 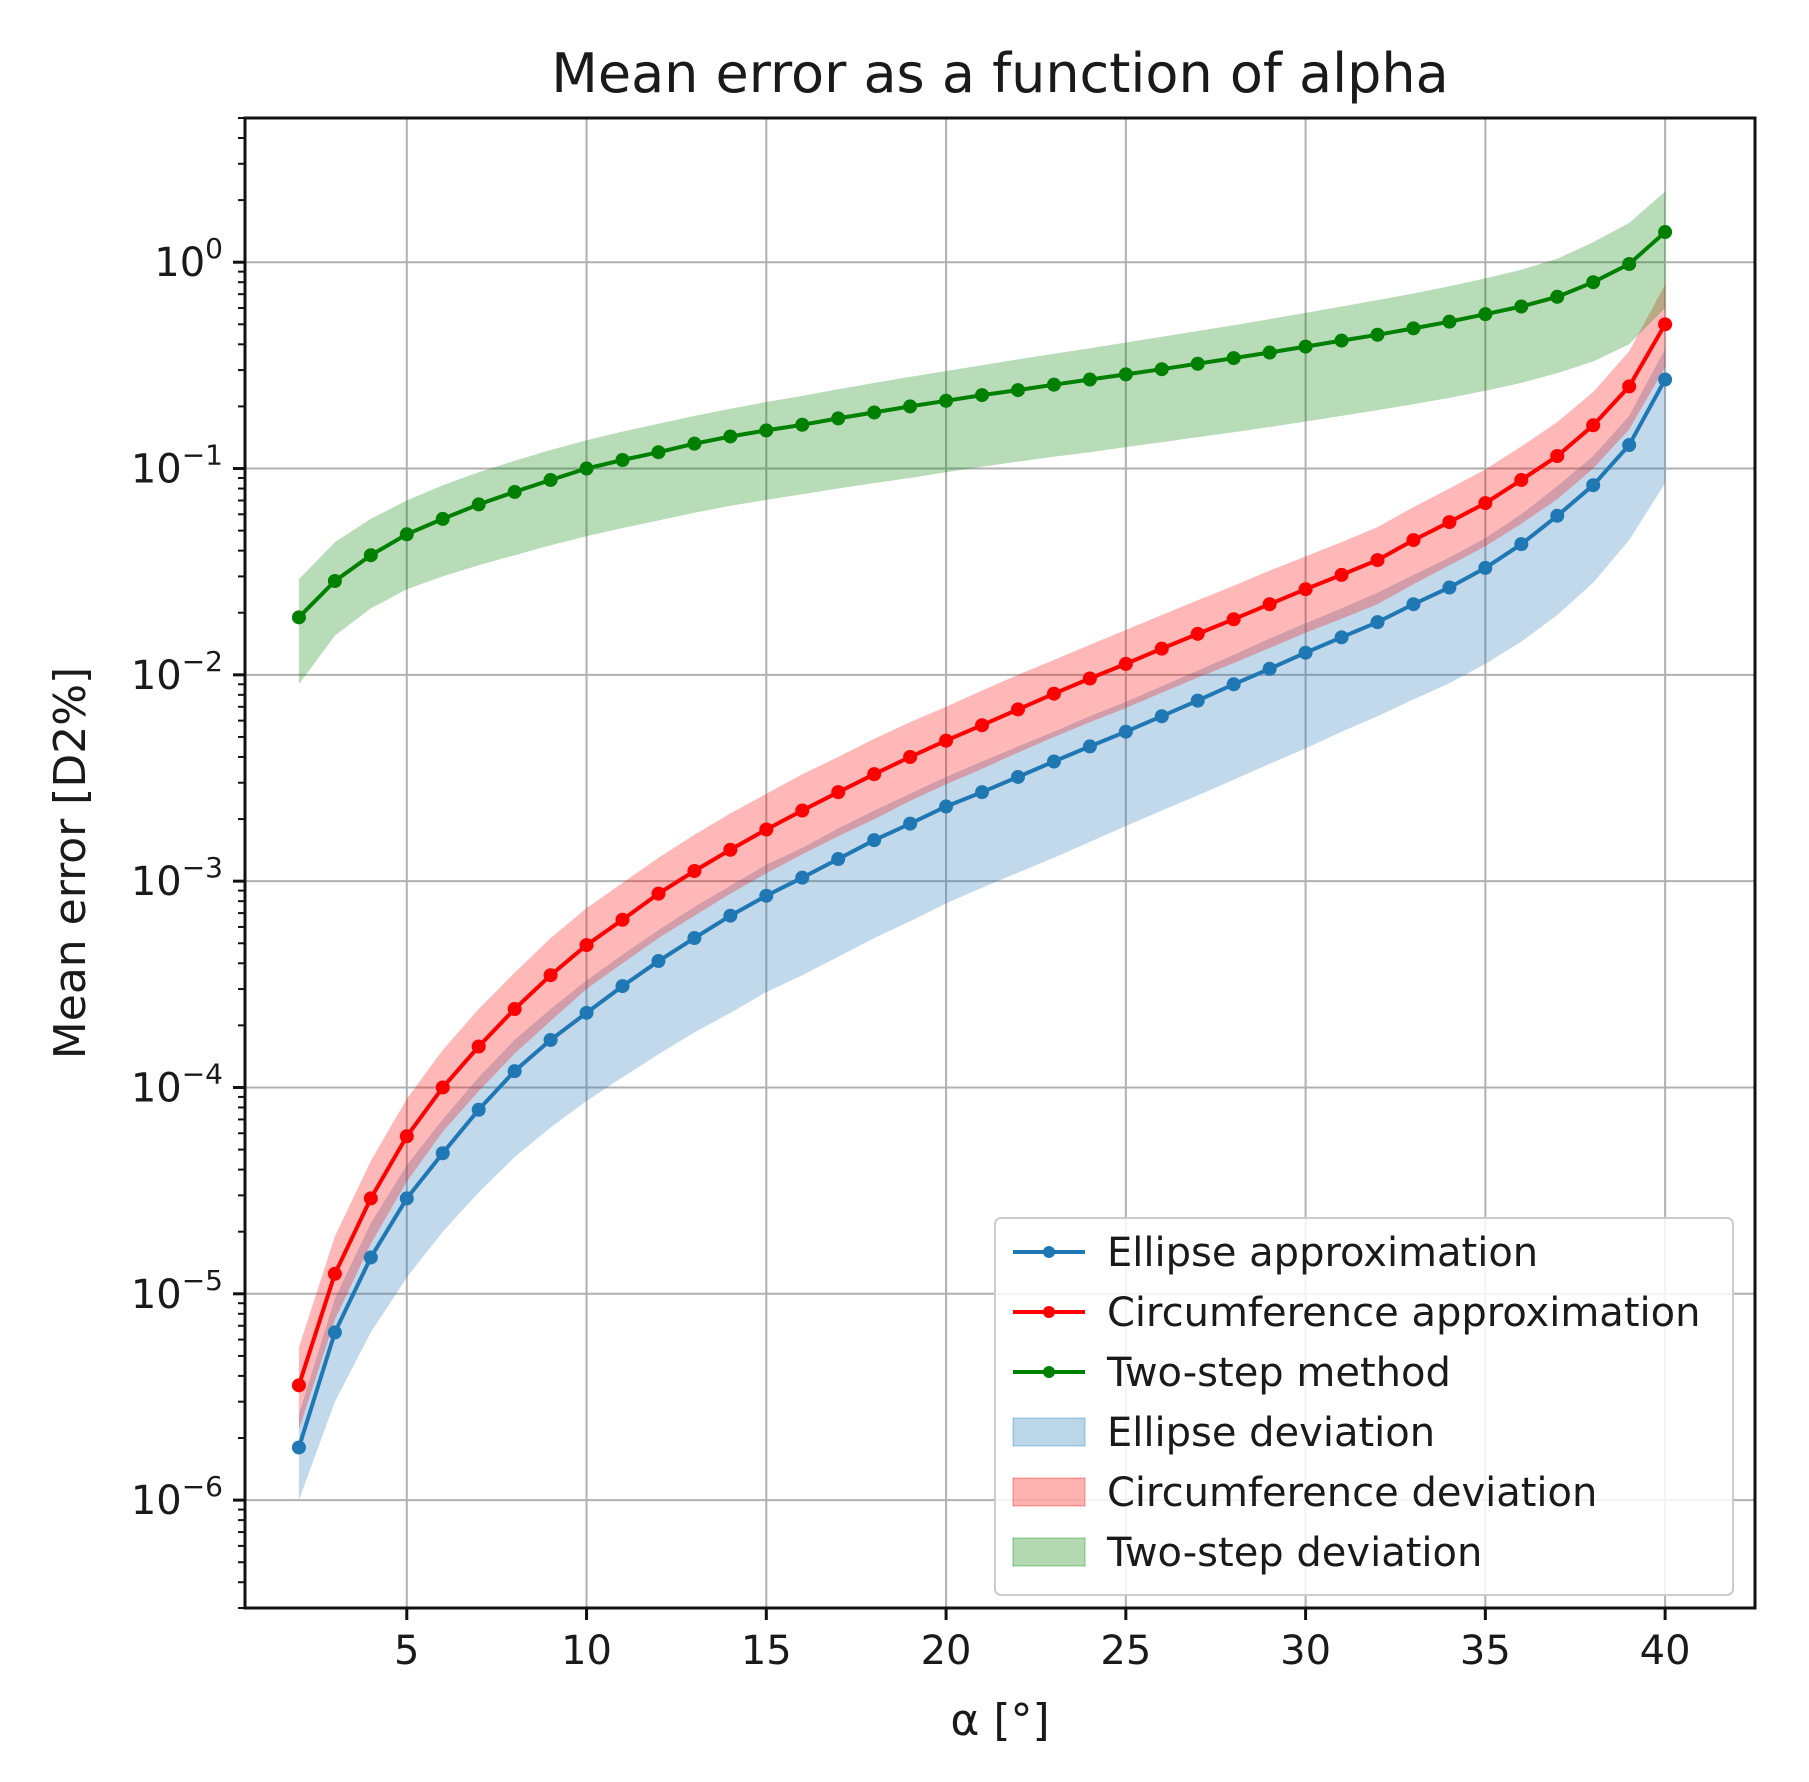 I want to click on y-tick-label: 10⁻⁵, so click(x=177, y=1291).